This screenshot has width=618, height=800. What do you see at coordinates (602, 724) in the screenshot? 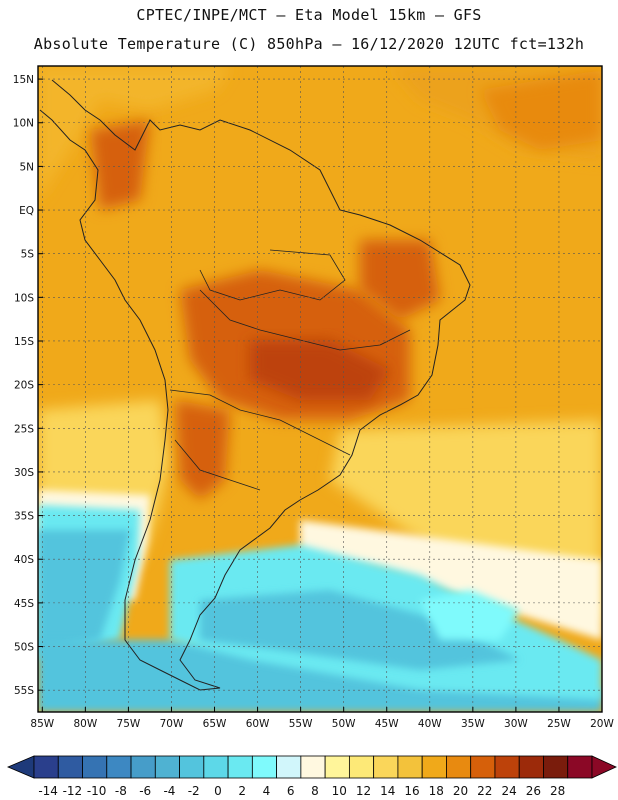
I see `lon-tick-label: 20W` at bounding box center [602, 724].